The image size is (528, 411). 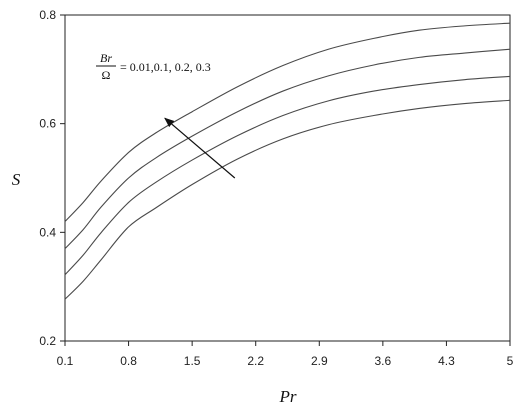 I want to click on x-axis: 0.1 0.8 1.5 2.2 2.9 3.6 4.3 5, so click(x=285, y=354).